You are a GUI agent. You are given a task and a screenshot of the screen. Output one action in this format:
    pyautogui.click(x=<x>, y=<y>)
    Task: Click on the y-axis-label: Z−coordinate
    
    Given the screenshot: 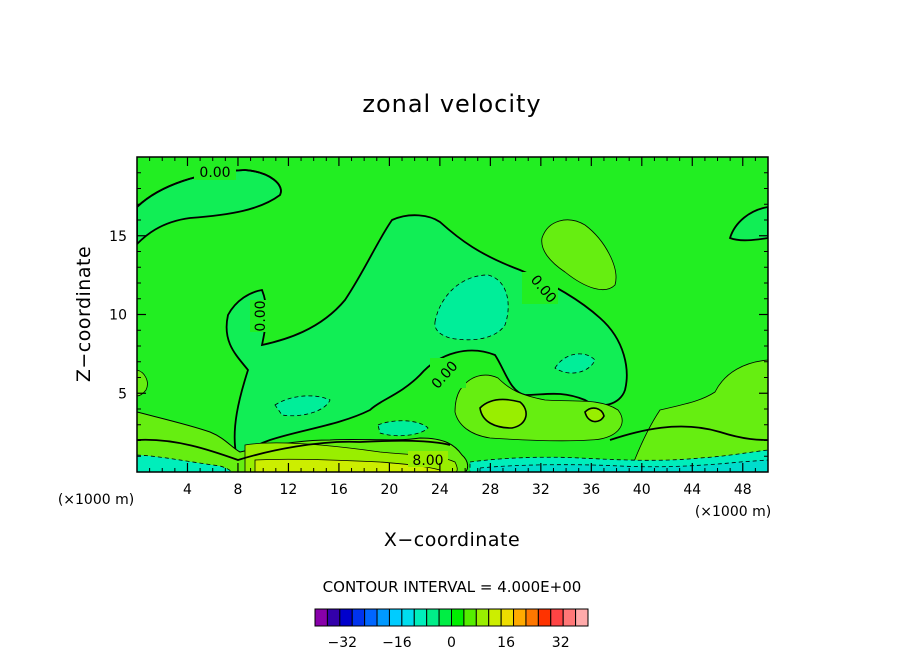 What is the action you would take?
    pyautogui.click(x=84, y=314)
    